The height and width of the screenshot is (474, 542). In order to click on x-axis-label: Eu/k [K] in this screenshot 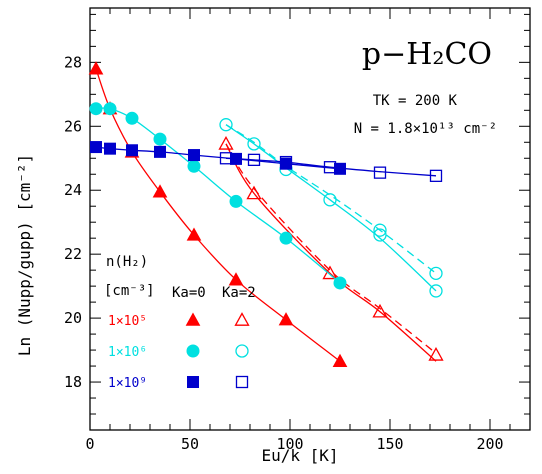, I will do `click(299, 455)`.